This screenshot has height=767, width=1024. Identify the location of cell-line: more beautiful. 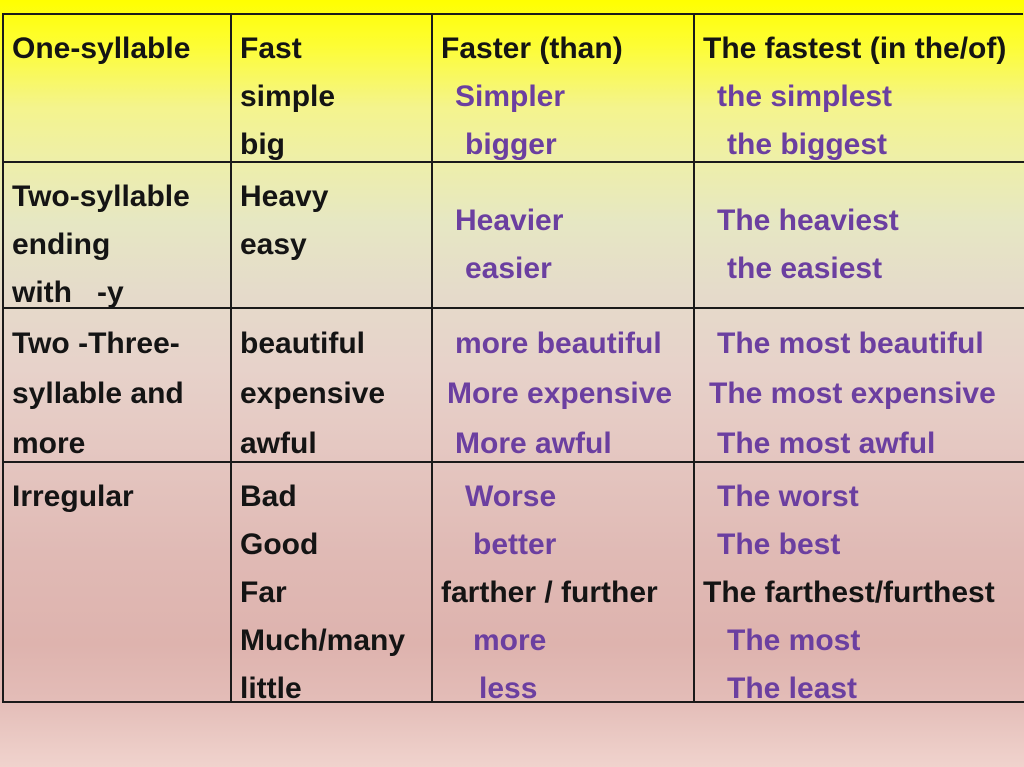
(558, 343).